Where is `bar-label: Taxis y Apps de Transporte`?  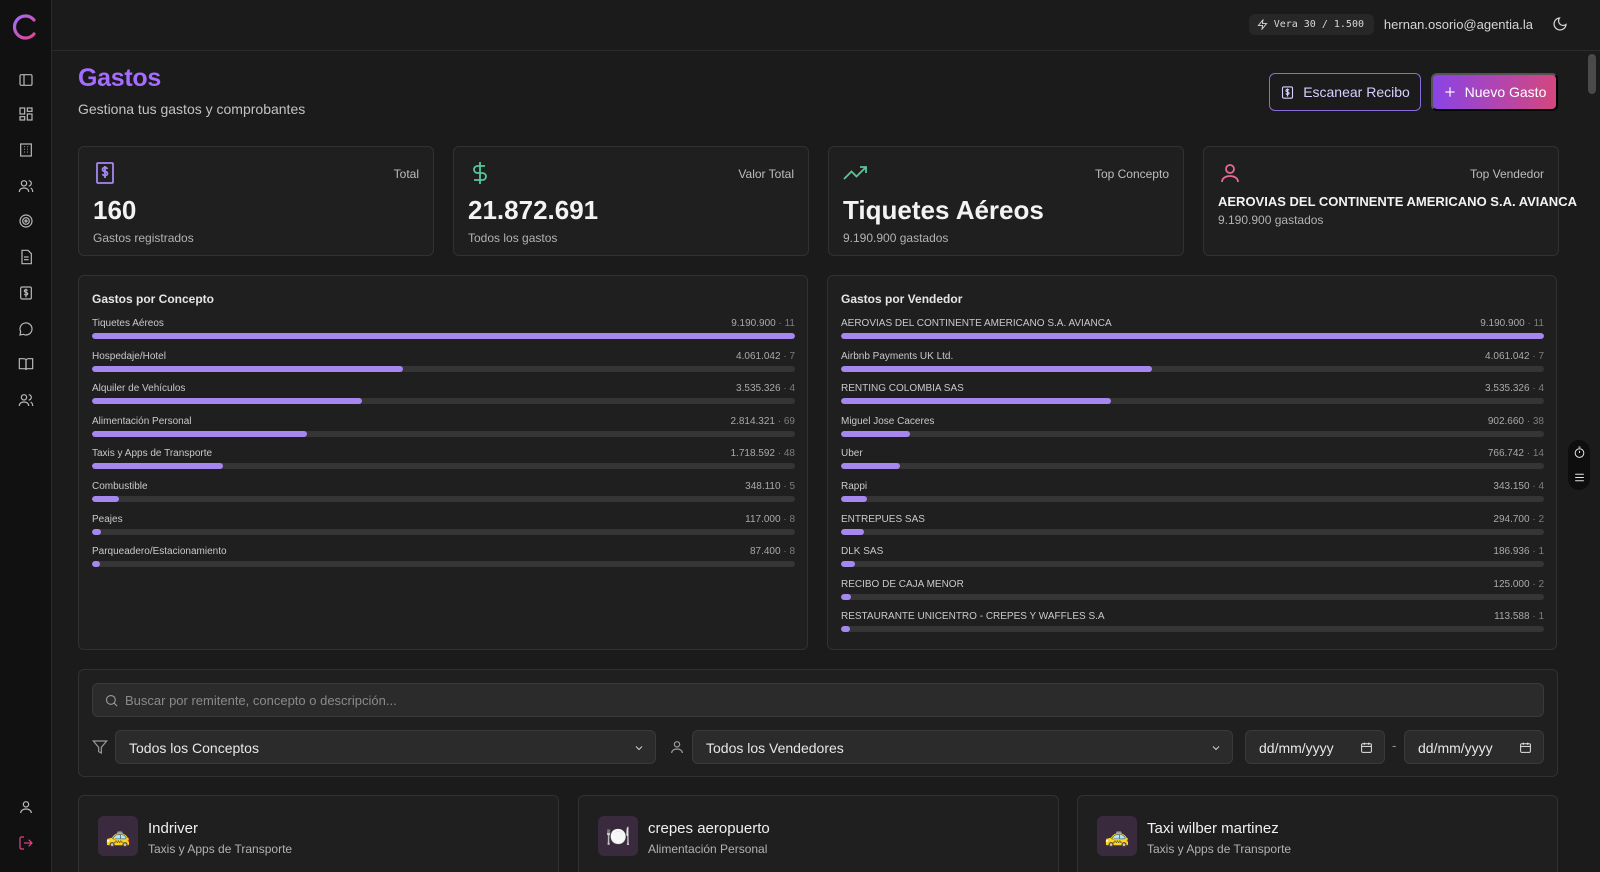
bar-label: Taxis y Apps de Transporte is located at coordinates (152, 454).